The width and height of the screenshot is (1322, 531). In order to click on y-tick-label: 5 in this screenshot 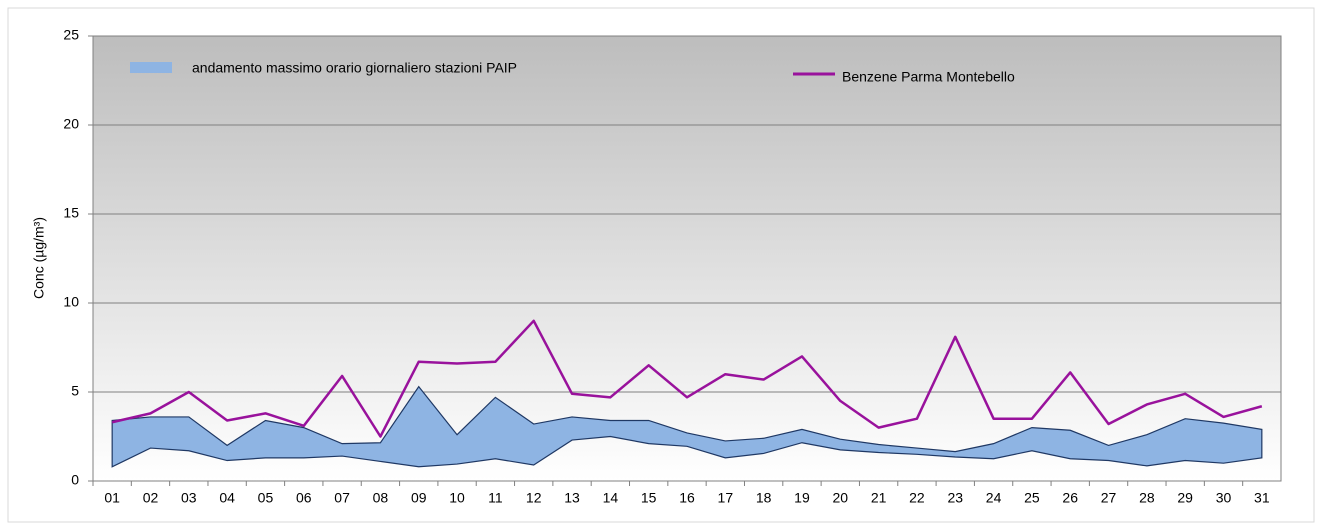, I will do `click(75, 391)`.